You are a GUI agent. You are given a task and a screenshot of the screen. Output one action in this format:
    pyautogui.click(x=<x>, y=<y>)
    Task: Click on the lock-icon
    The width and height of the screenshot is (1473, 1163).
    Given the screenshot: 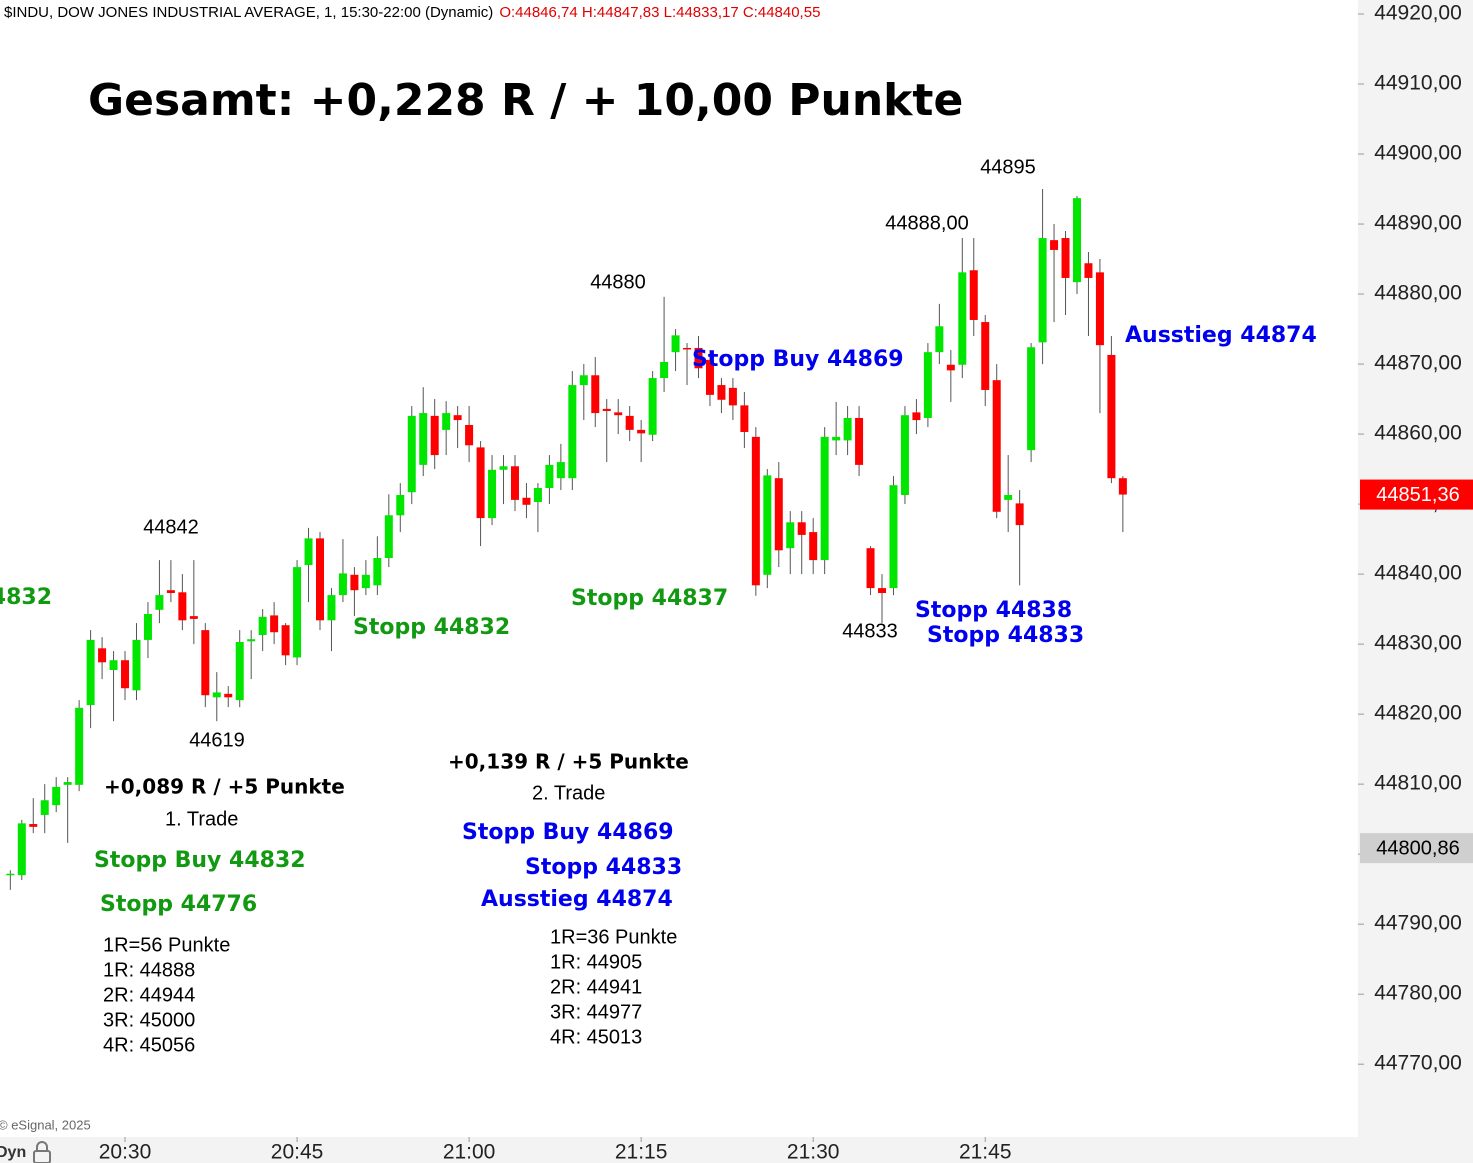 What is the action you would take?
    pyautogui.click(x=42, y=1152)
    